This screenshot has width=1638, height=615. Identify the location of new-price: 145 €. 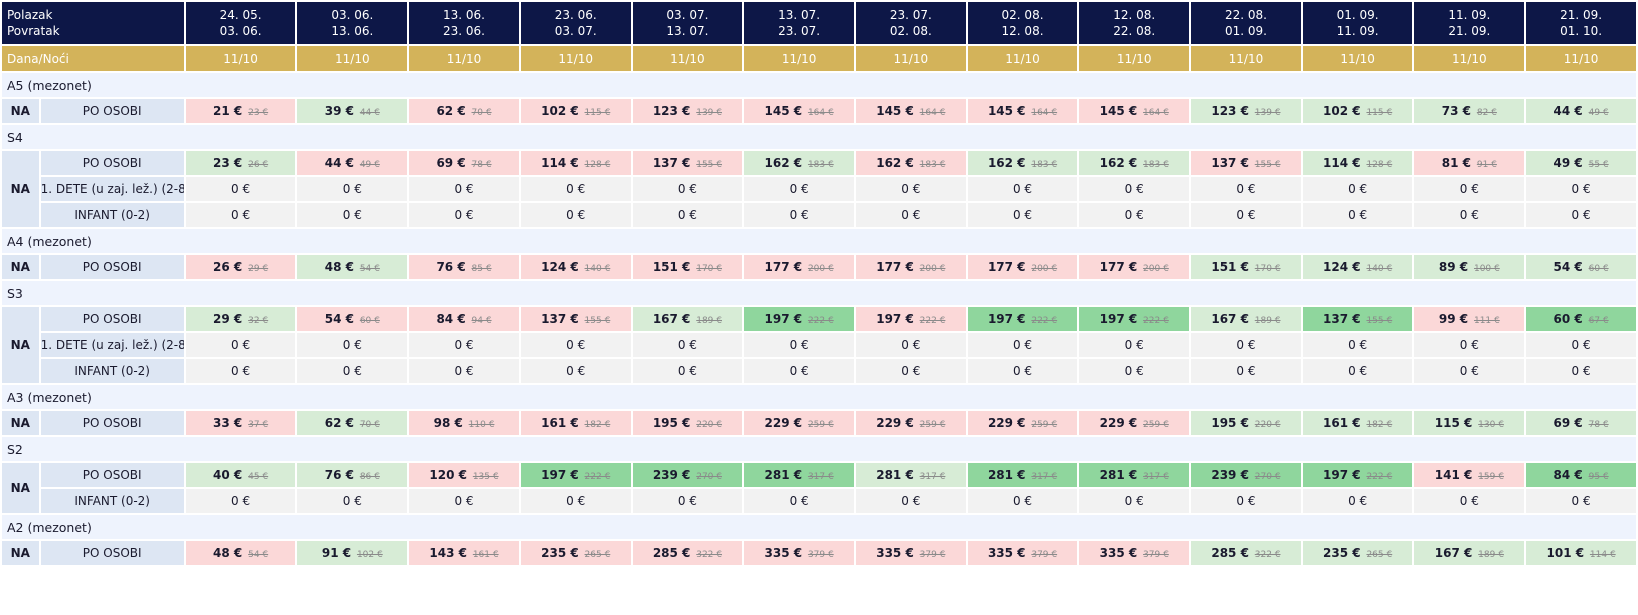
(783, 111).